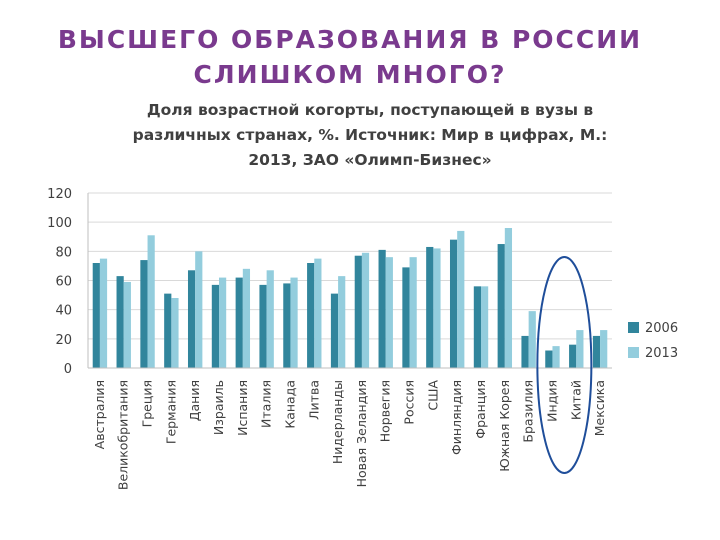 The height and width of the screenshot is (540, 720). Describe the element at coordinates (313, 400) in the screenshot. I see `x-tick-label: Литва` at that location.